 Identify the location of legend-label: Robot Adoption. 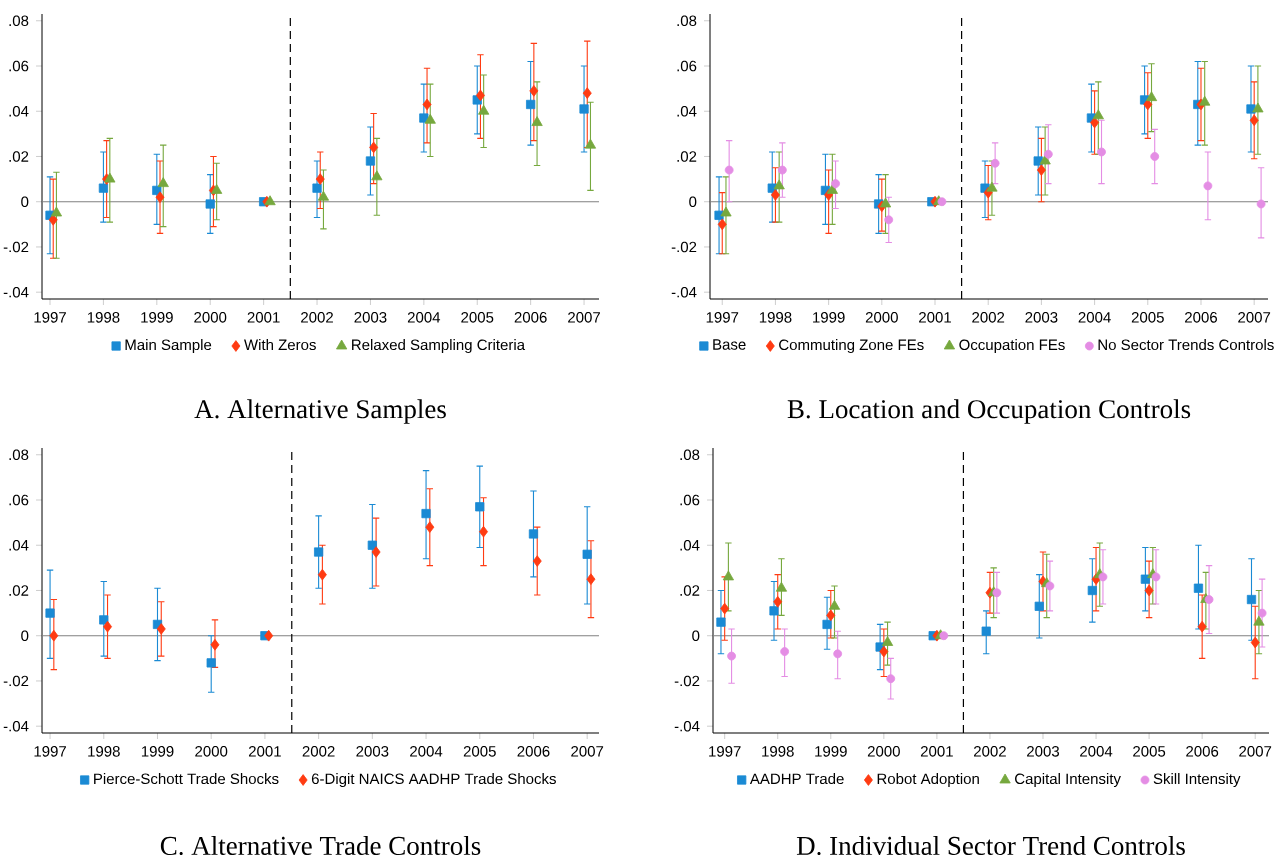
(928, 780).